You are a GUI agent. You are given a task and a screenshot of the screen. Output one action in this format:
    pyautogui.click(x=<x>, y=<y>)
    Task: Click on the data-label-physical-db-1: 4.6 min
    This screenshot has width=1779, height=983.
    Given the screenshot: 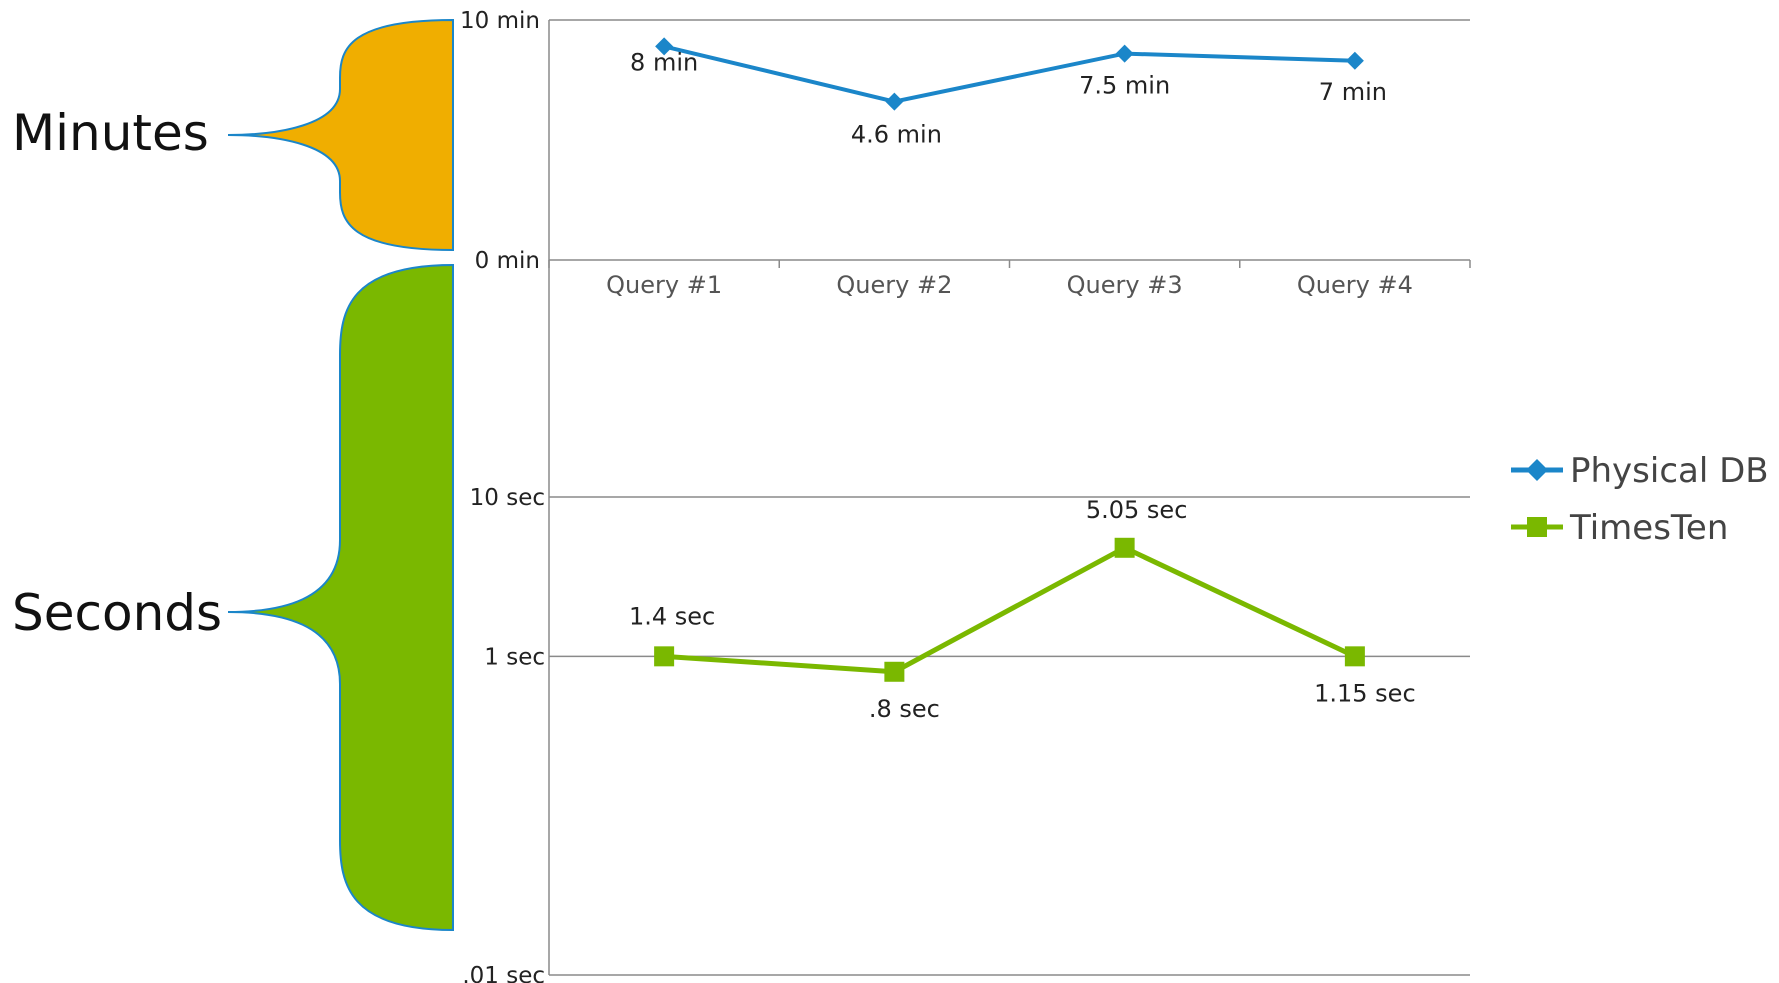 What is the action you would take?
    pyautogui.click(x=896, y=135)
    